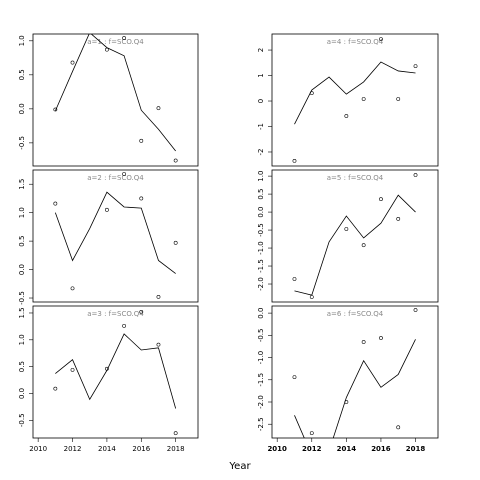  What do you see at coordinates (239, 466) in the screenshot?
I see `x-axis-label: Year` at bounding box center [239, 466].